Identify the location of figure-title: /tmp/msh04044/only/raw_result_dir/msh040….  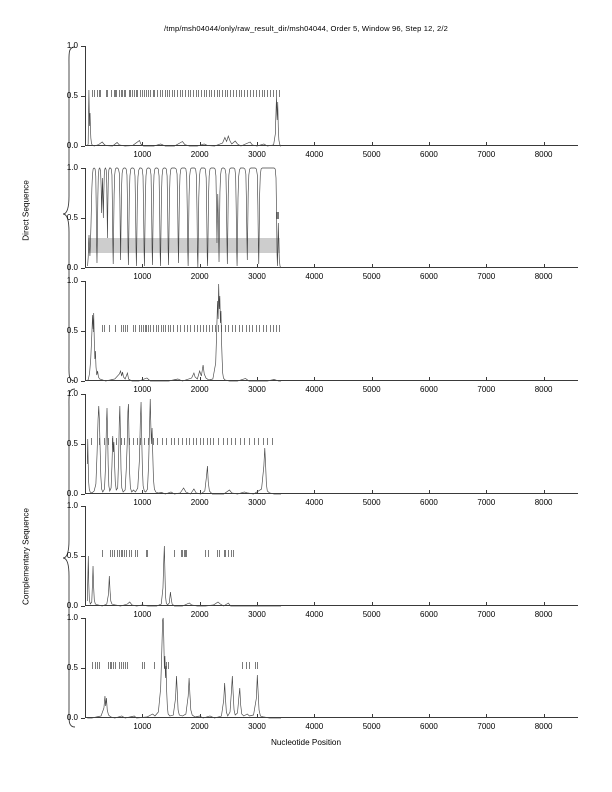
(306, 28).